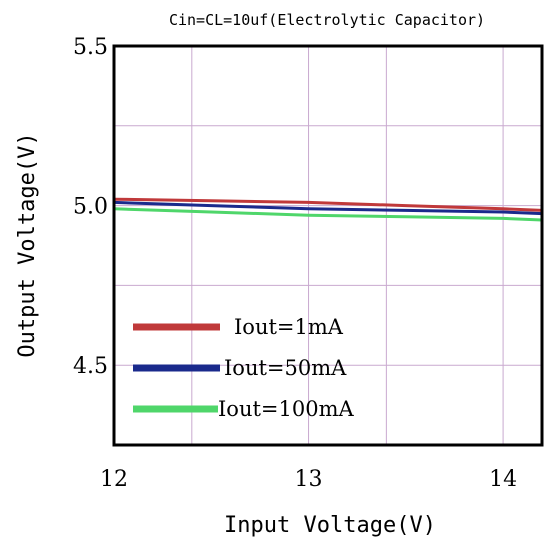 The width and height of the screenshot is (546, 543). What do you see at coordinates (286, 409) in the screenshot?
I see `legend-label-2: Iout=100mA` at bounding box center [286, 409].